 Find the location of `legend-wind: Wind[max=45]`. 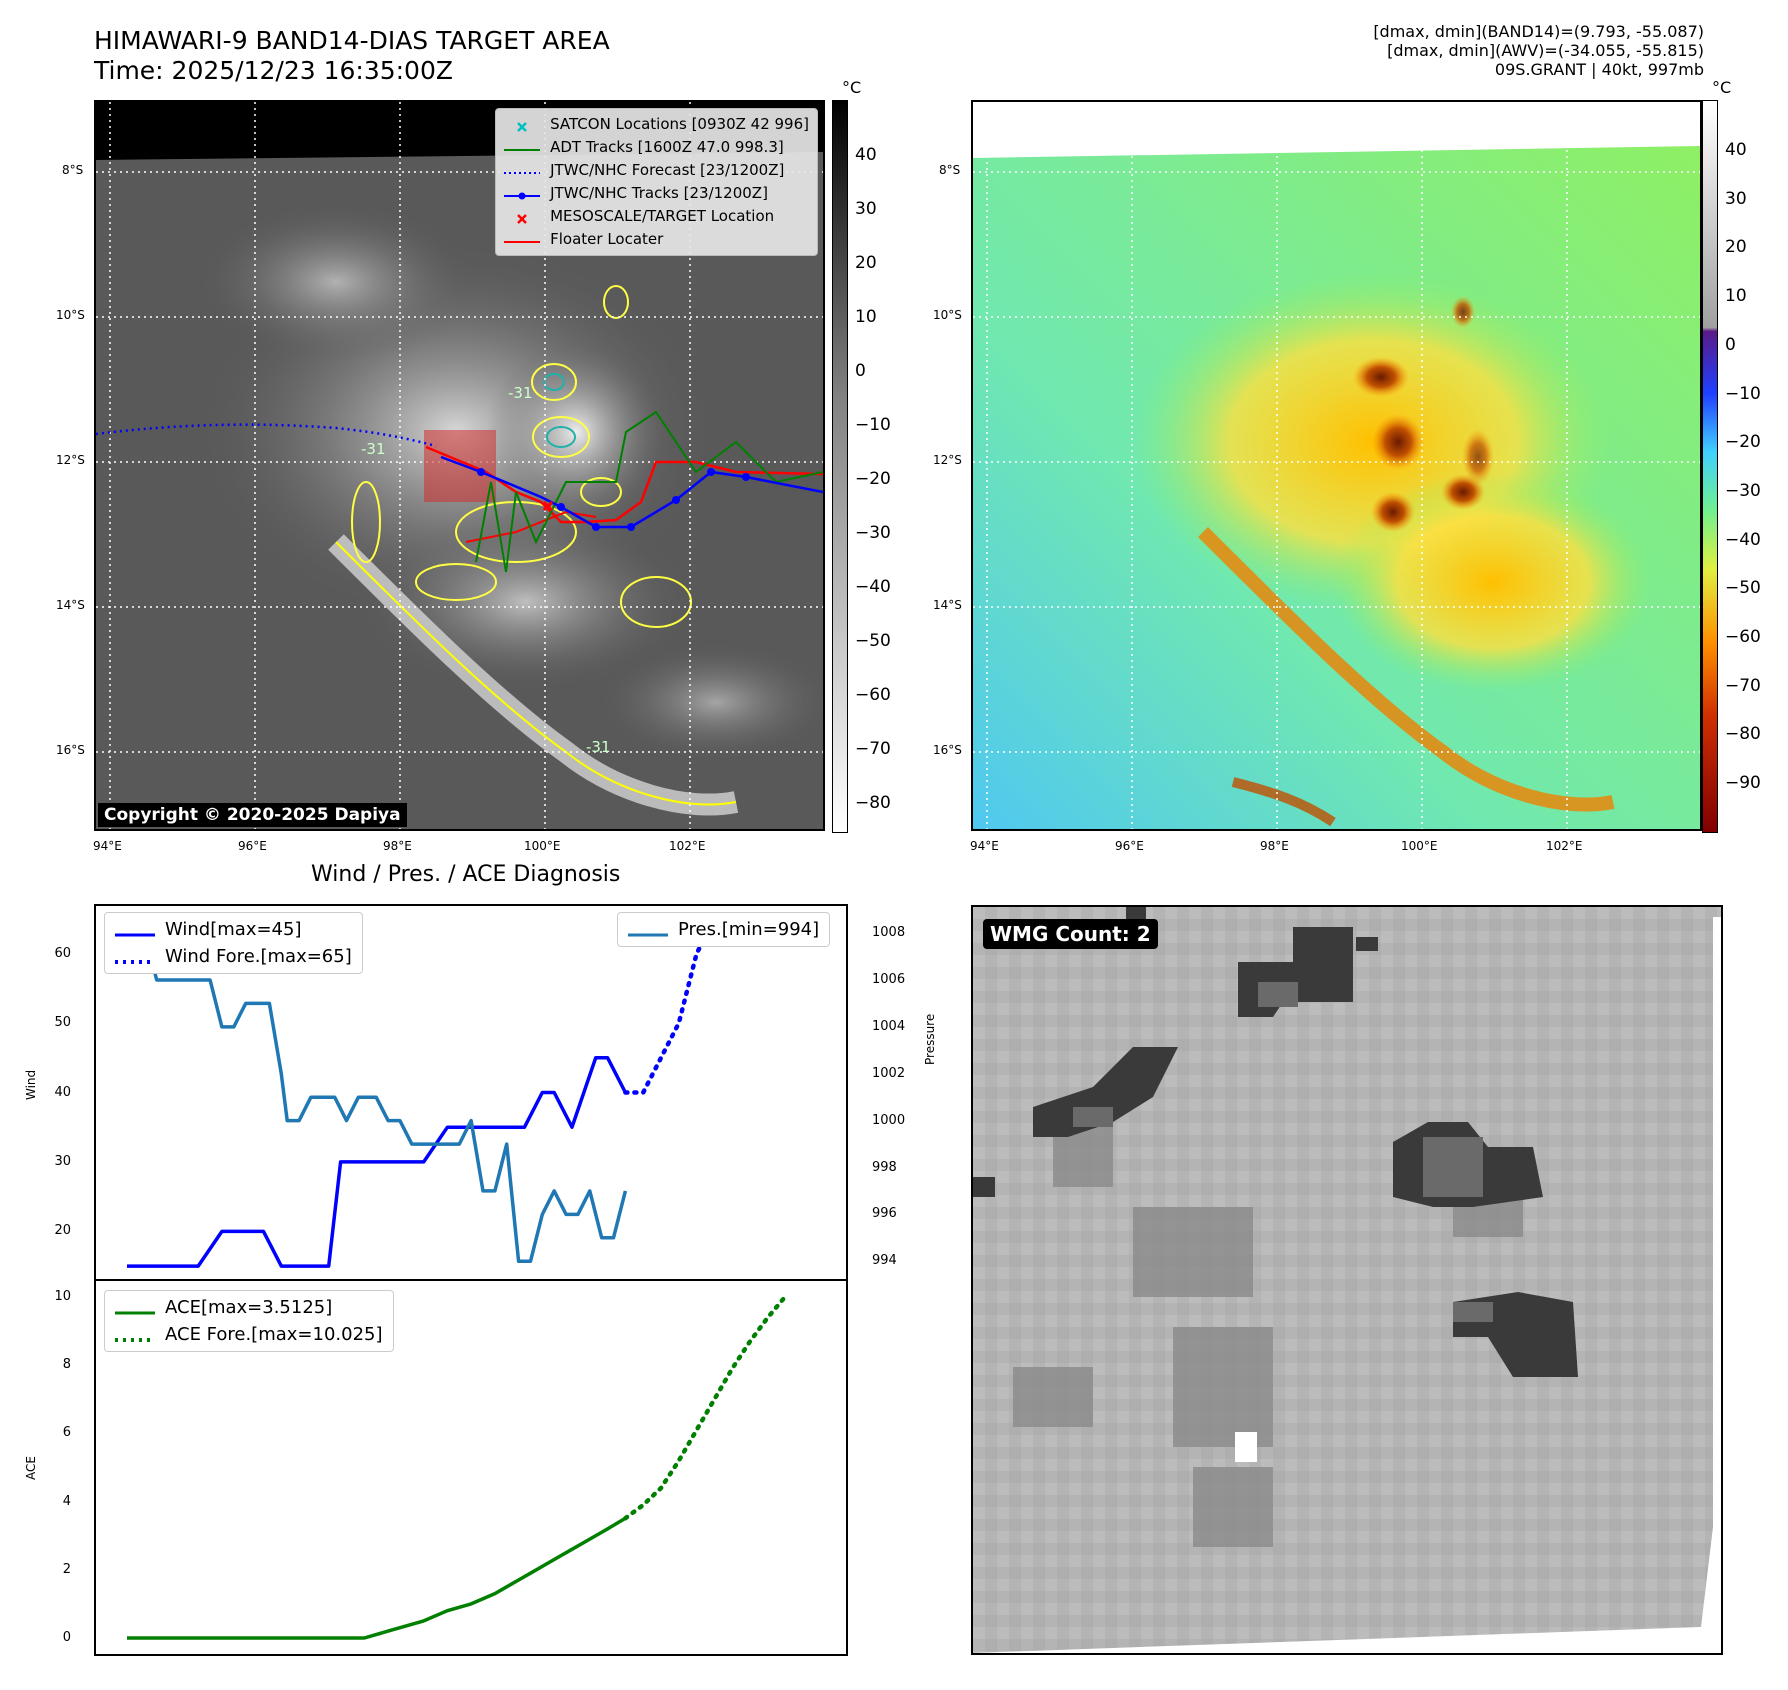

legend-wind: Wind[max=45] is located at coordinates (233, 929).